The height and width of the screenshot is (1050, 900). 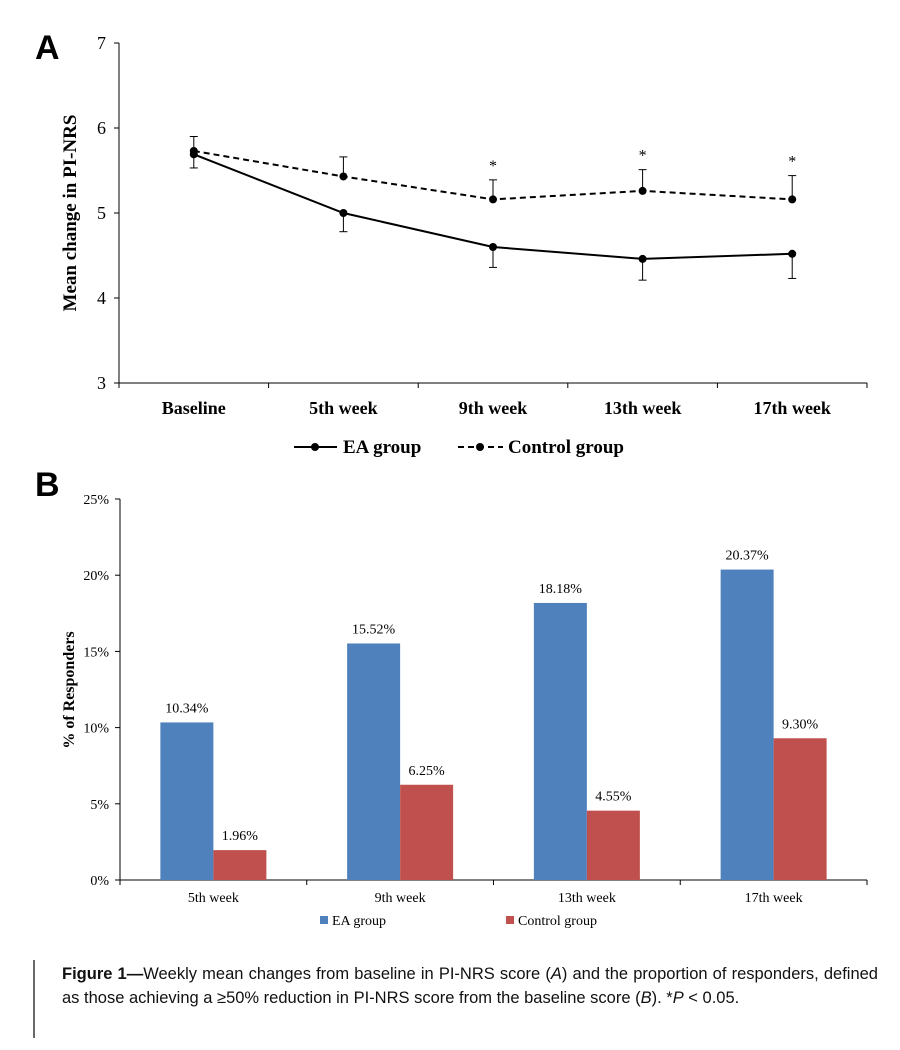 I want to click on y-tick-label-b: 10%, so click(x=96, y=729).